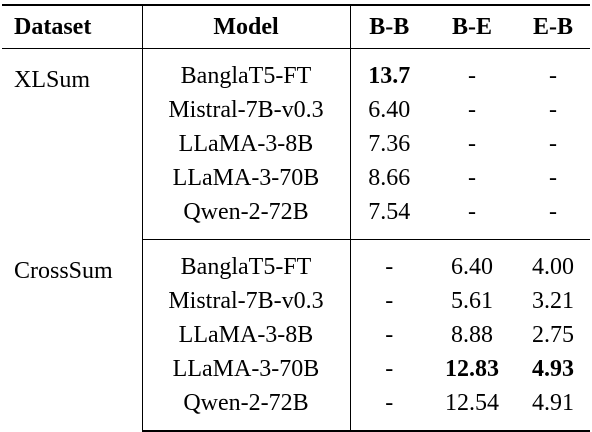  What do you see at coordinates (52, 80) in the screenshot?
I see `dataset-label: XLSum` at bounding box center [52, 80].